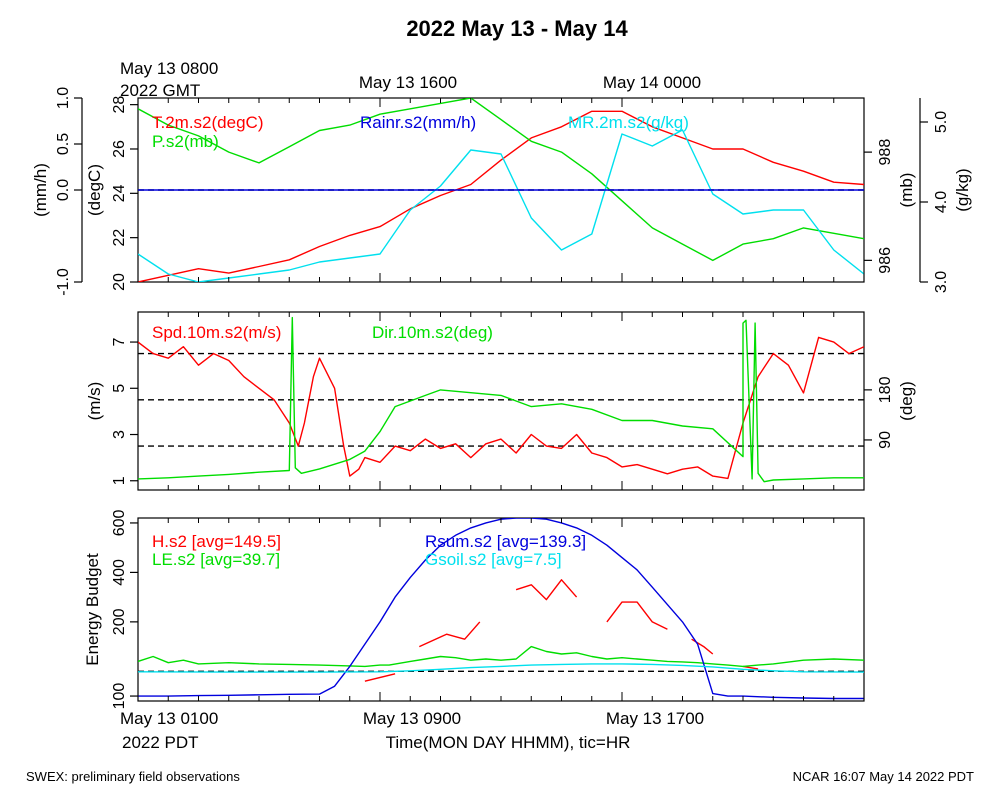  What do you see at coordinates (119, 149) in the screenshot?
I see `tick-label-temp-3: 26` at bounding box center [119, 149].